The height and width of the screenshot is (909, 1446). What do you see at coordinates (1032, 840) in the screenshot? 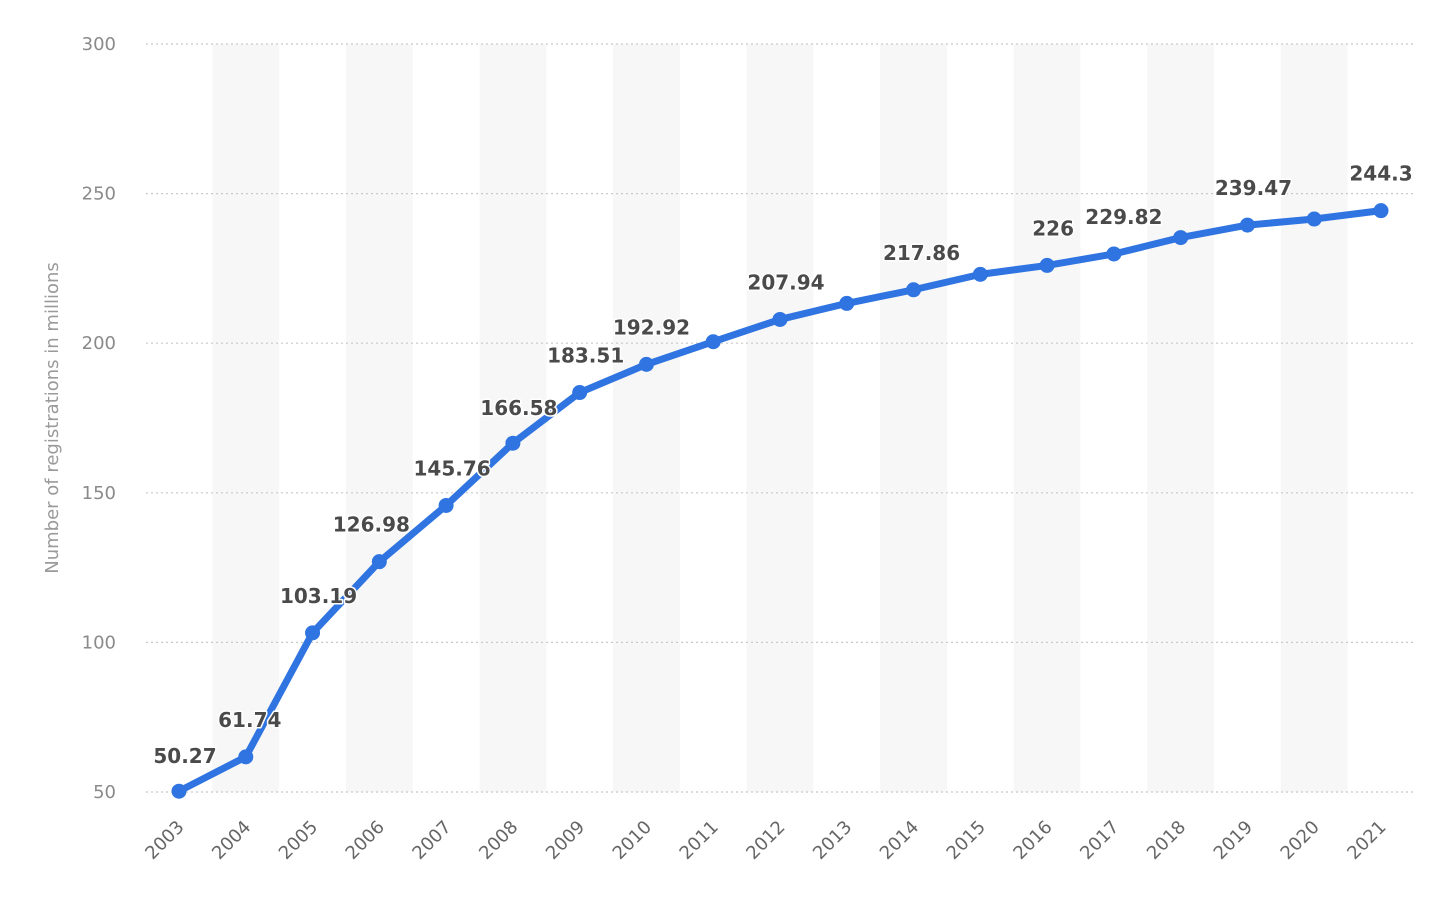
I see `x-tick-label: 2016` at bounding box center [1032, 840].